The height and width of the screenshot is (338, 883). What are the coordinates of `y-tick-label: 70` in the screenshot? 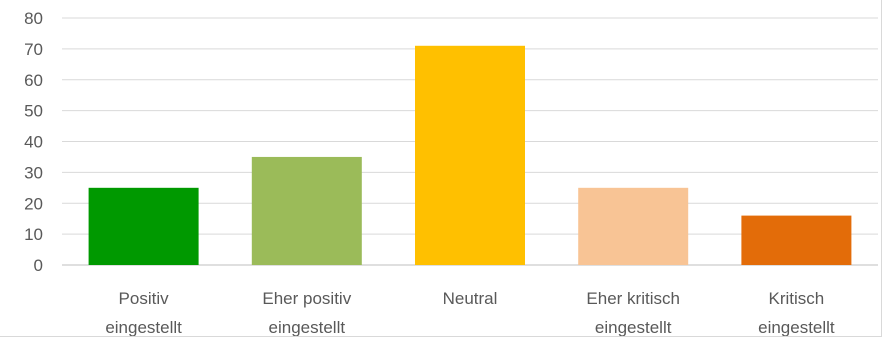 It's located at (33, 49).